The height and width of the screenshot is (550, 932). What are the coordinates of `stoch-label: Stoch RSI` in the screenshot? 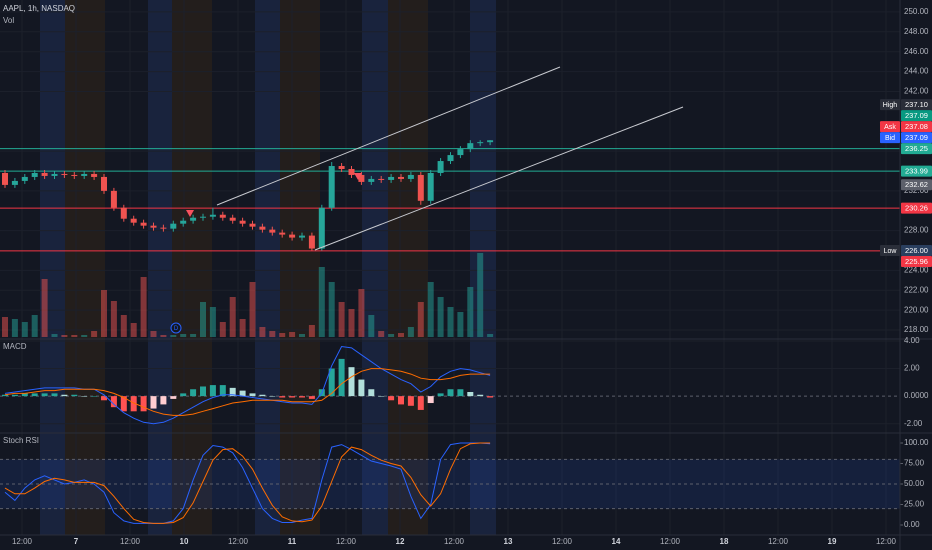 It's located at (21, 440).